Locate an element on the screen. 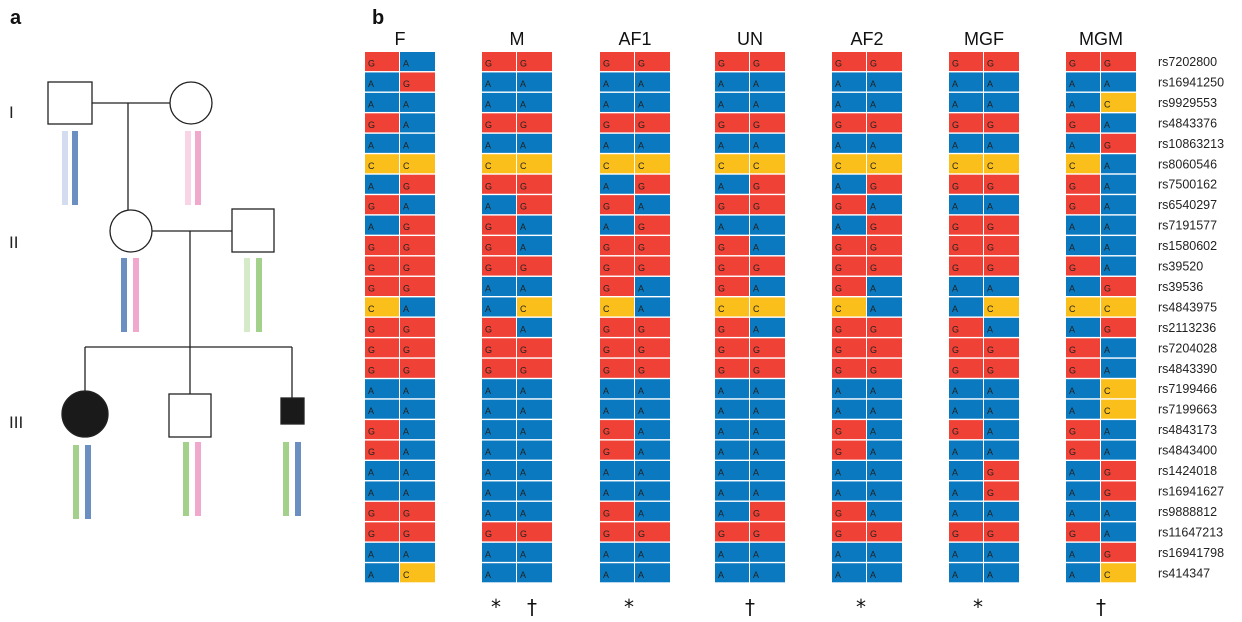  individual-label: AF2 is located at coordinates (866, 39).